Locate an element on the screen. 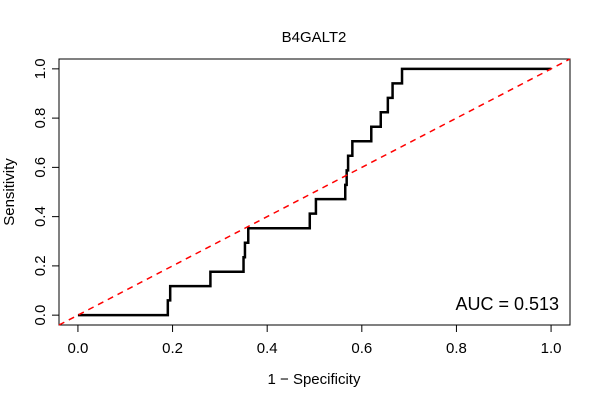  x-tick-label: 1.0 is located at coordinates (551, 348).